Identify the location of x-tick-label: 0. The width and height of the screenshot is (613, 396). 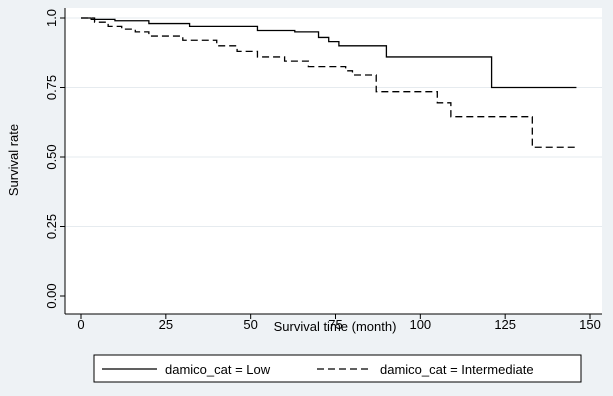
(80, 324).